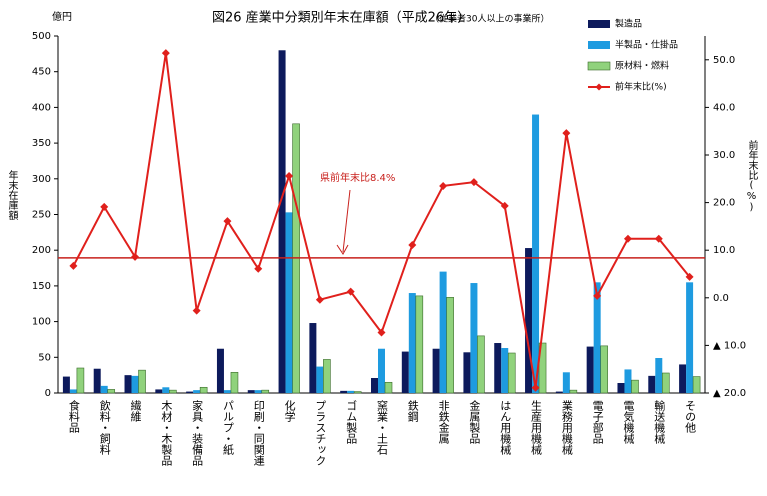 The height and width of the screenshot is (496, 767). What do you see at coordinates (197, 432) in the screenshot?
I see `x-tick-label: 家具・装備品` at bounding box center [197, 432].